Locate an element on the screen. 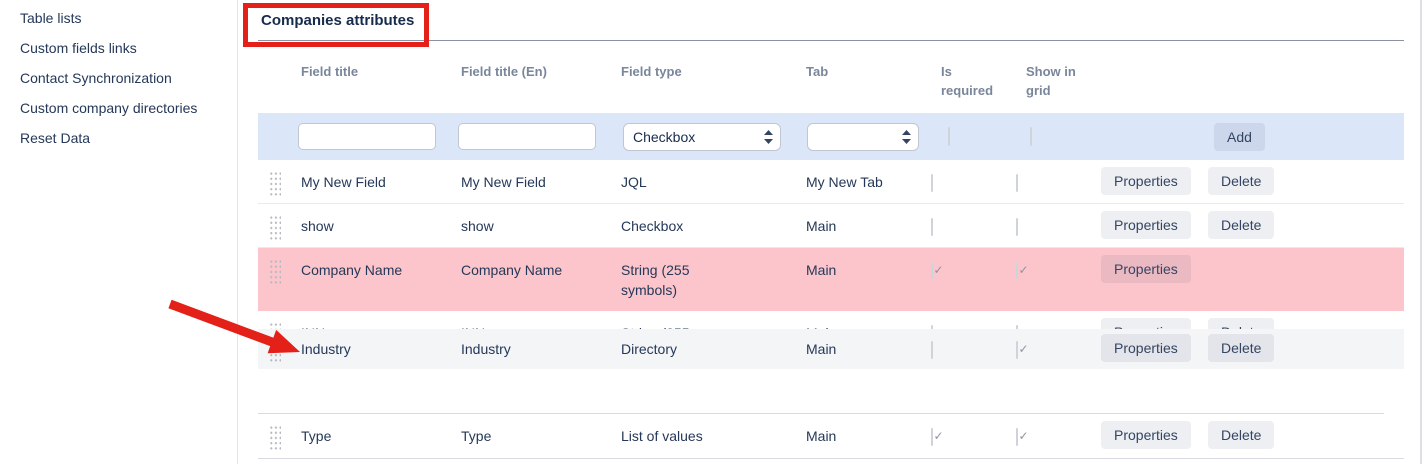  cell-field-type: Directory is located at coordinates (649, 349).